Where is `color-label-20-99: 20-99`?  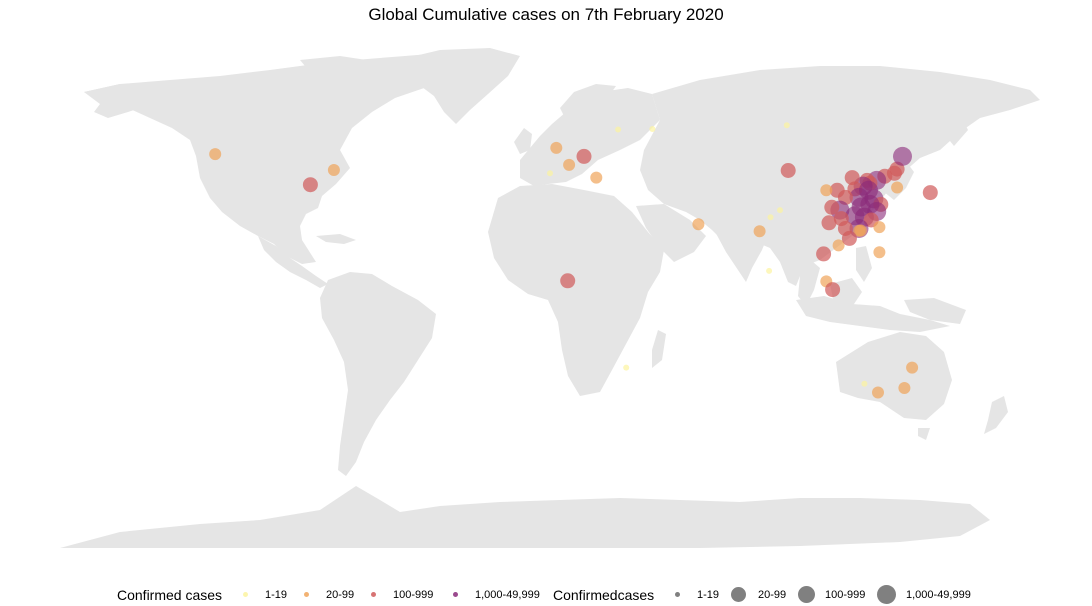
color-label-20-99: 20-99 is located at coordinates (340, 595).